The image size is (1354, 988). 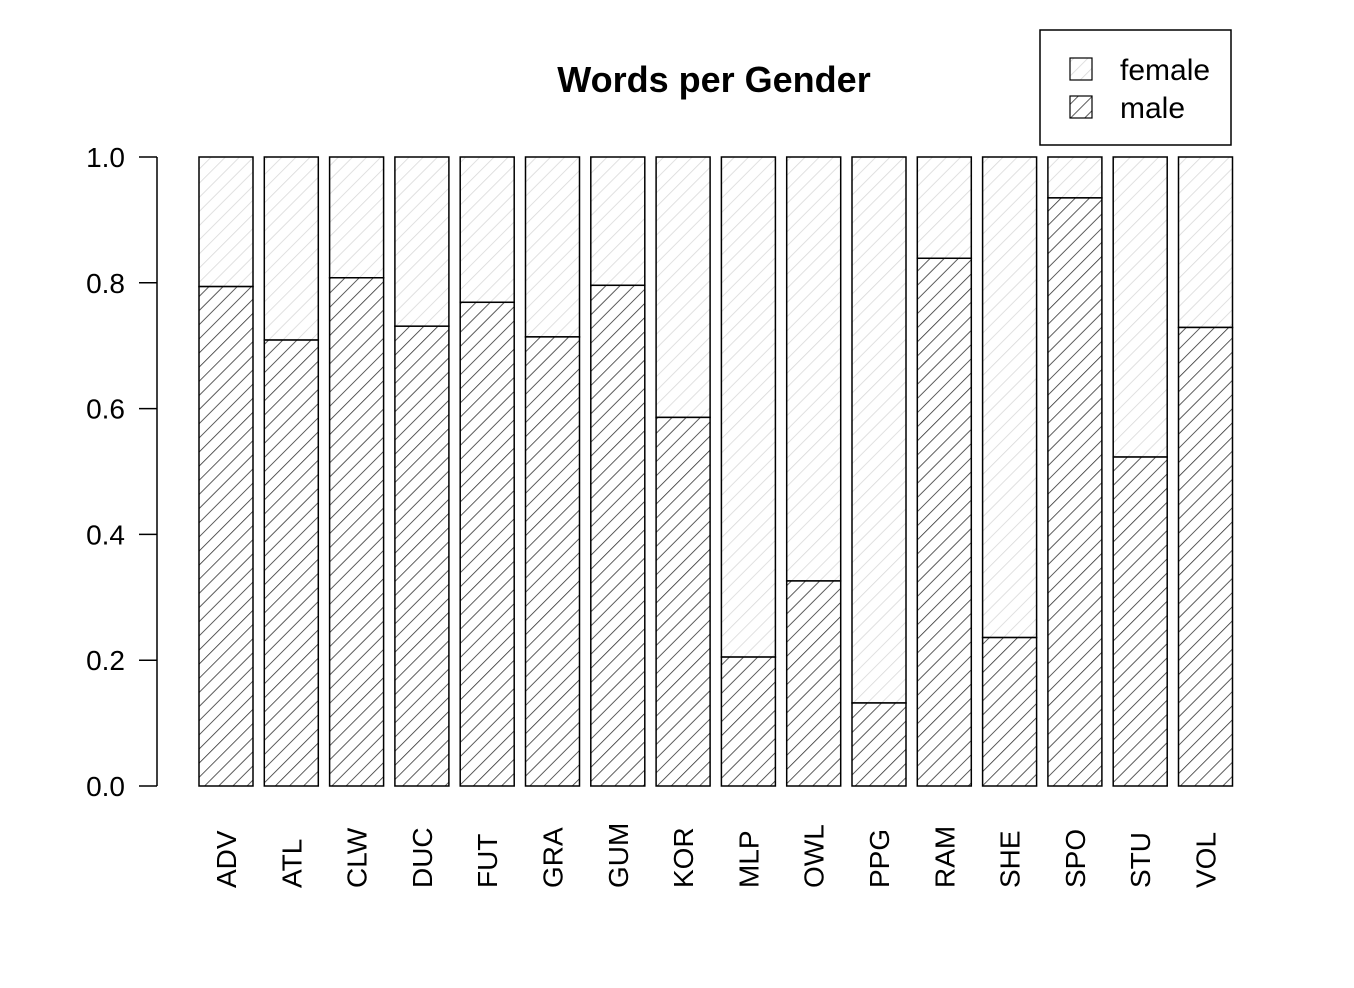 I want to click on bar-female-gum, so click(x=618, y=221).